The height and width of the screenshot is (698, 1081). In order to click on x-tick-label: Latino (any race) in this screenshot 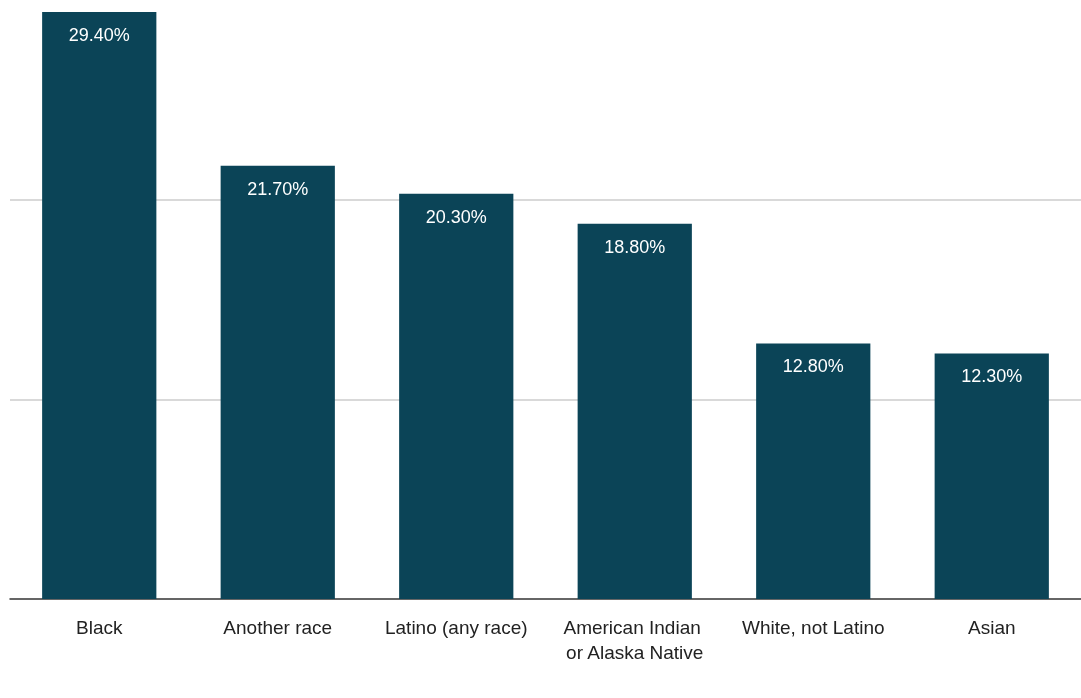, I will do `click(456, 627)`.